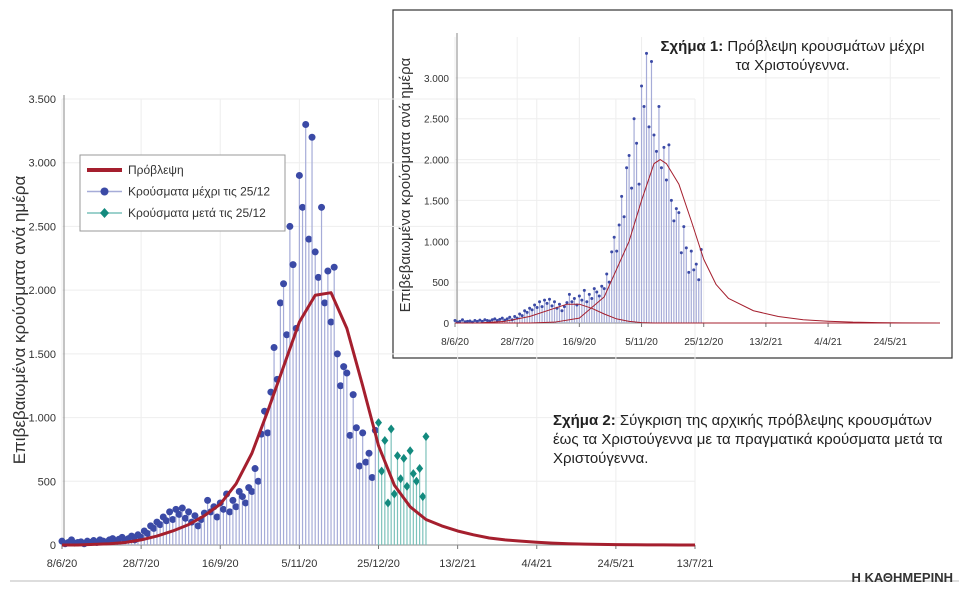  Describe the element at coordinates (641, 342) in the screenshot. I see `x-tick-label: 5/11/20` at that location.